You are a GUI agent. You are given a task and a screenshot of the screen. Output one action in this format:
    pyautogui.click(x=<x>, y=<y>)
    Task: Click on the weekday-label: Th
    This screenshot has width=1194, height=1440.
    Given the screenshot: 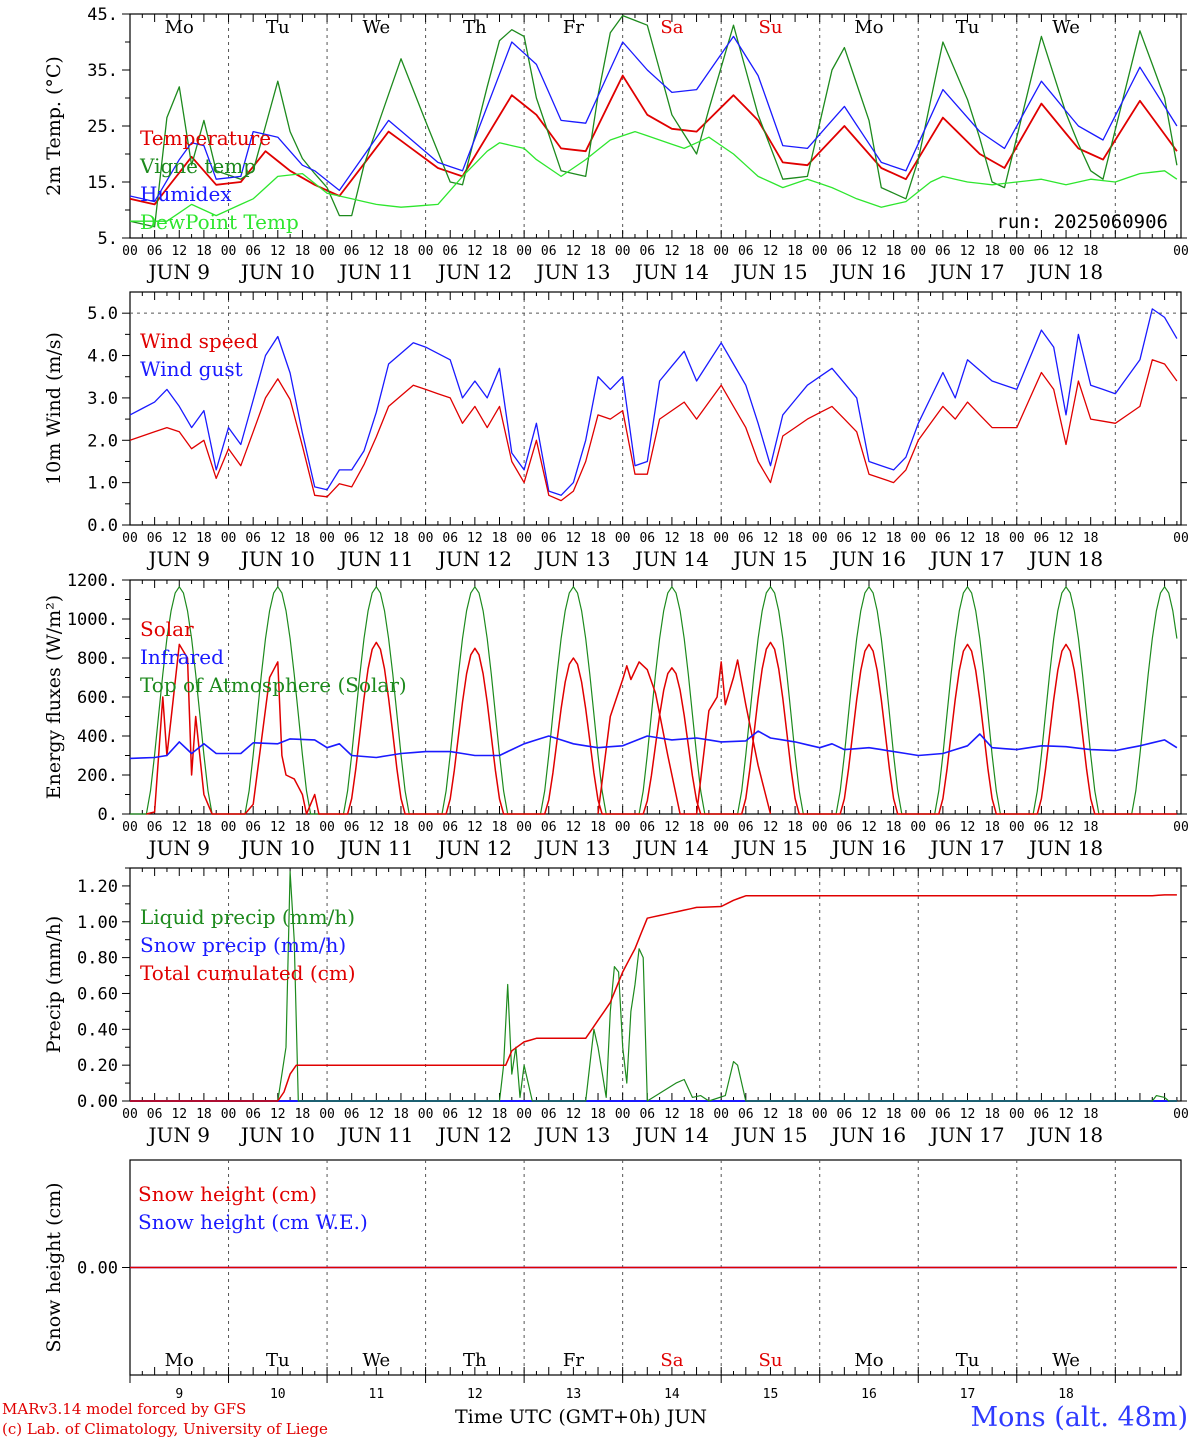 What is the action you would take?
    pyautogui.click(x=475, y=27)
    